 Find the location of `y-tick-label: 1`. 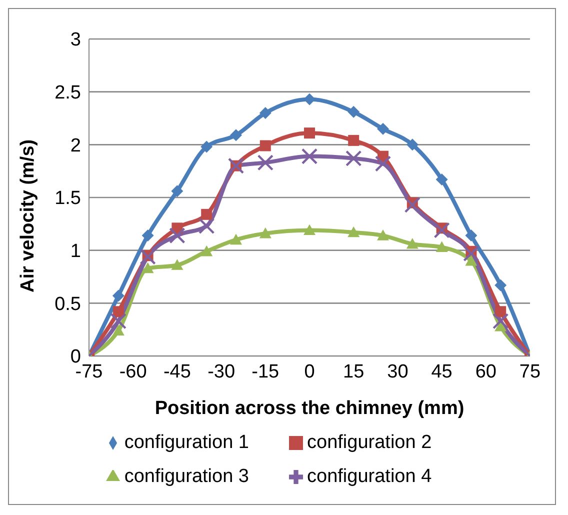

y-tick-label: 1 is located at coordinates (75, 251).